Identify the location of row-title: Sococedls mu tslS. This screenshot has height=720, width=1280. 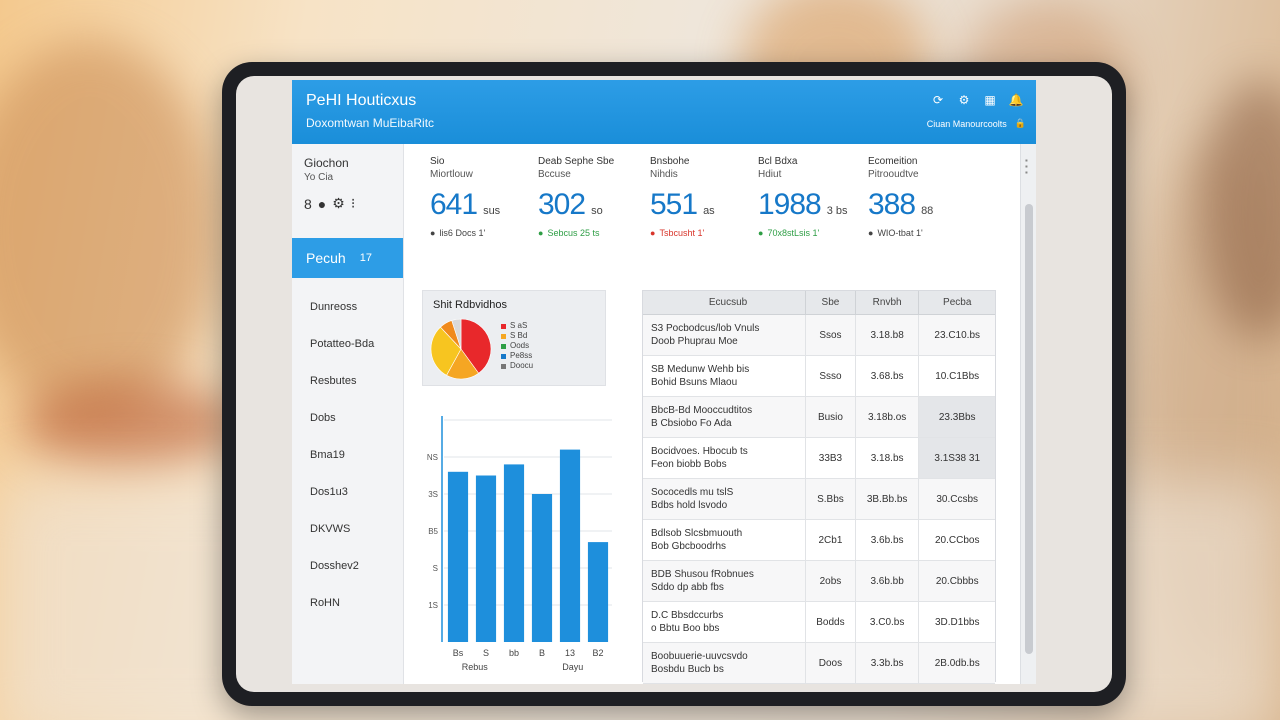
(692, 492).